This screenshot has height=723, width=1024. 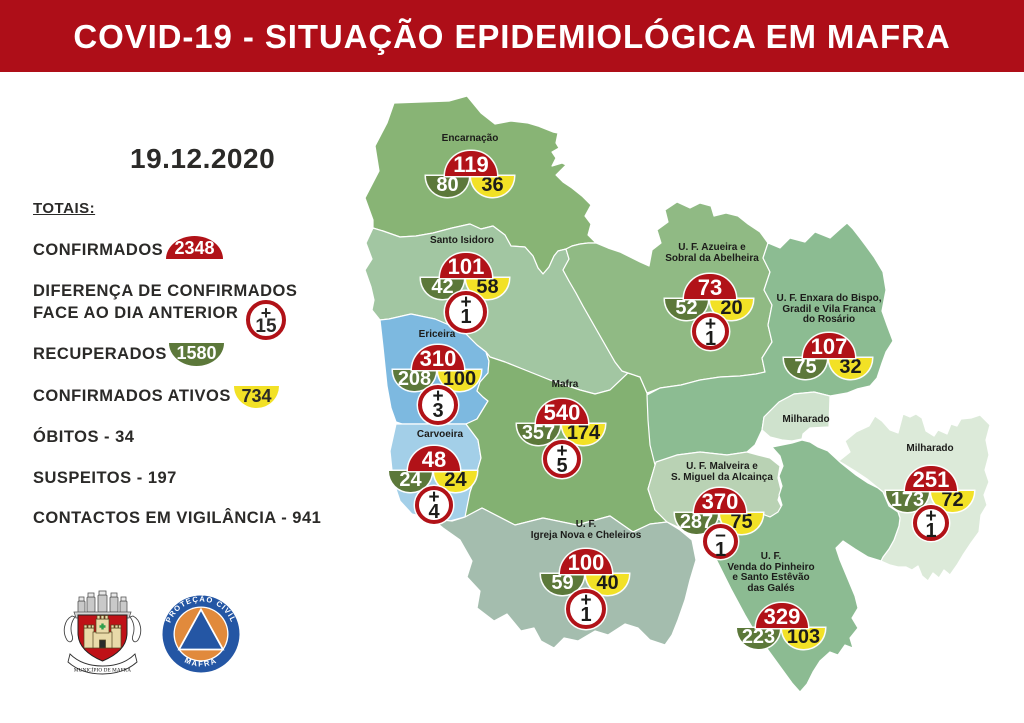 What do you see at coordinates (201, 662) in the screenshot?
I see `svg-text: MAFRA` at bounding box center [201, 662].